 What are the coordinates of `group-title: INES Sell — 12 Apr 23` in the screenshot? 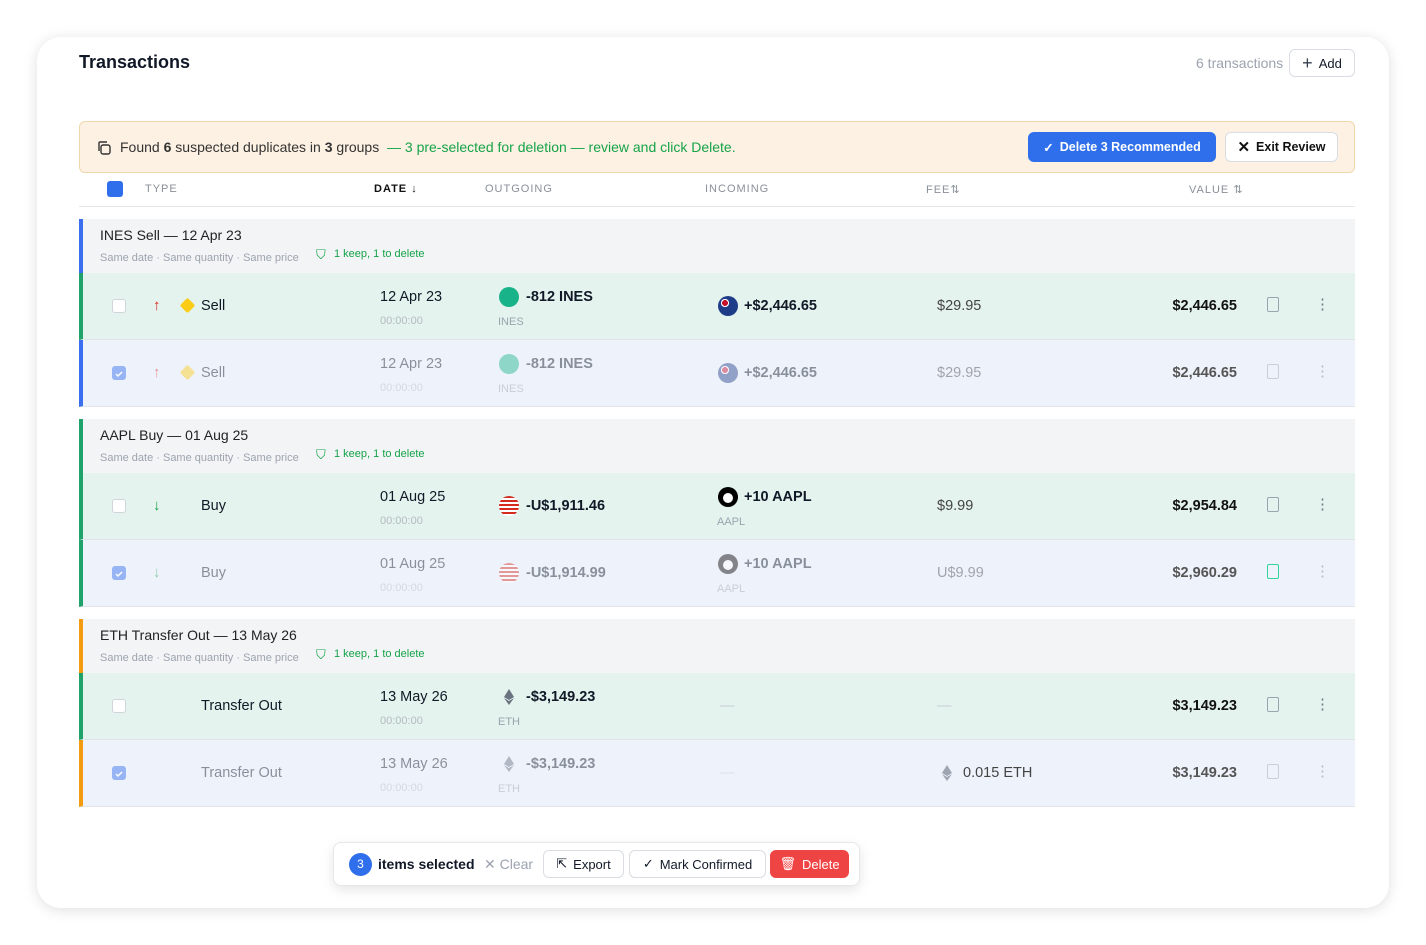 It's located at (171, 235).